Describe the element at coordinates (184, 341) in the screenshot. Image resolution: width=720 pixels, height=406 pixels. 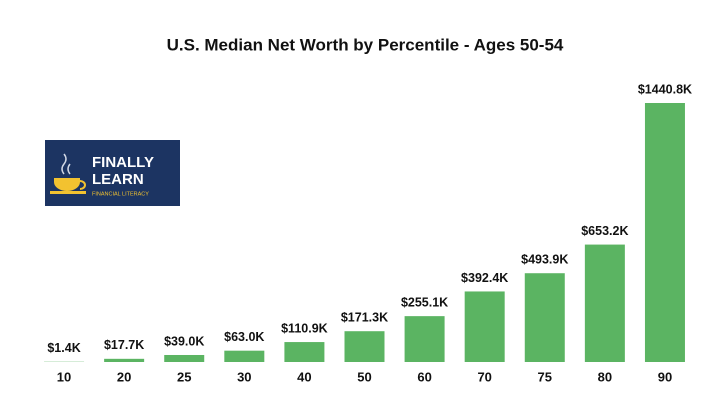
I see `value-label: $39.0K` at that location.